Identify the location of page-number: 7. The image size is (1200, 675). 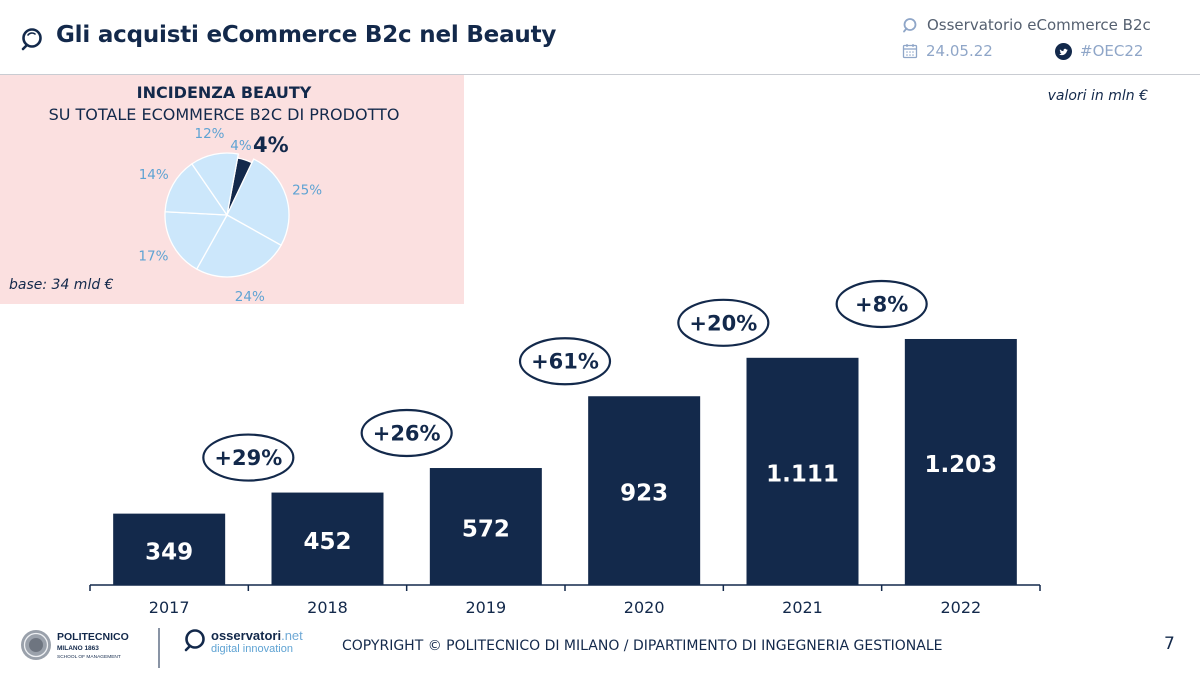
(1169, 644).